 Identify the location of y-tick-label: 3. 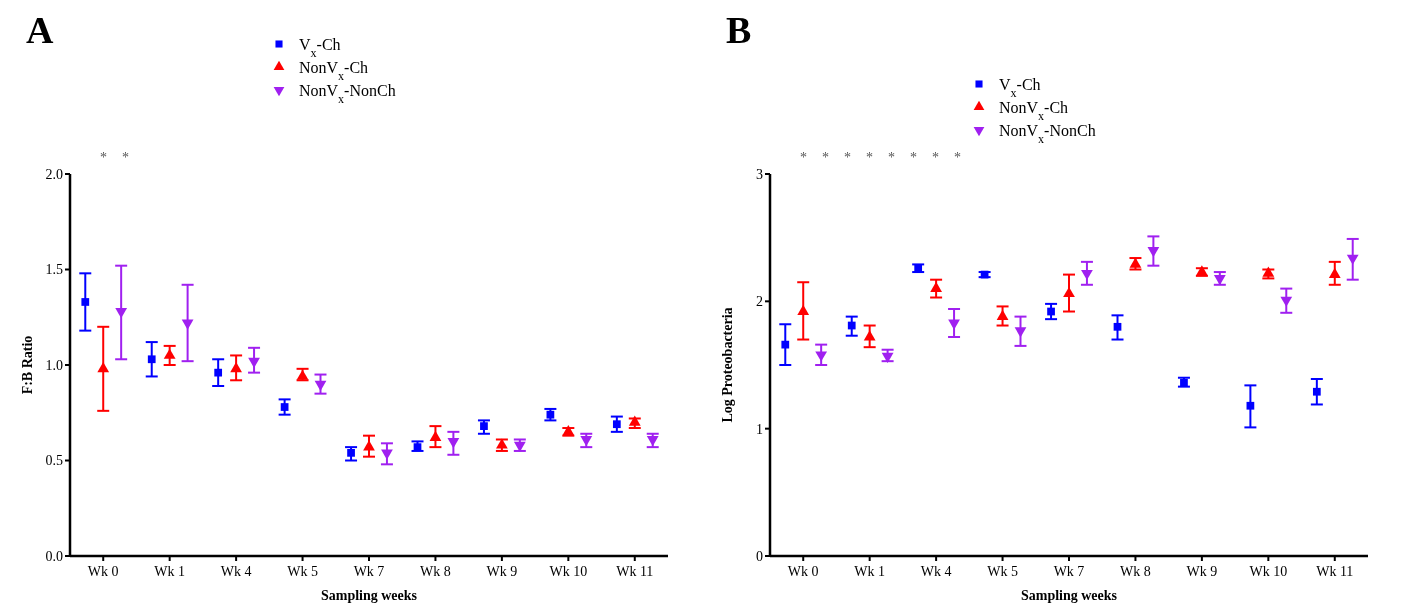
(759, 174).